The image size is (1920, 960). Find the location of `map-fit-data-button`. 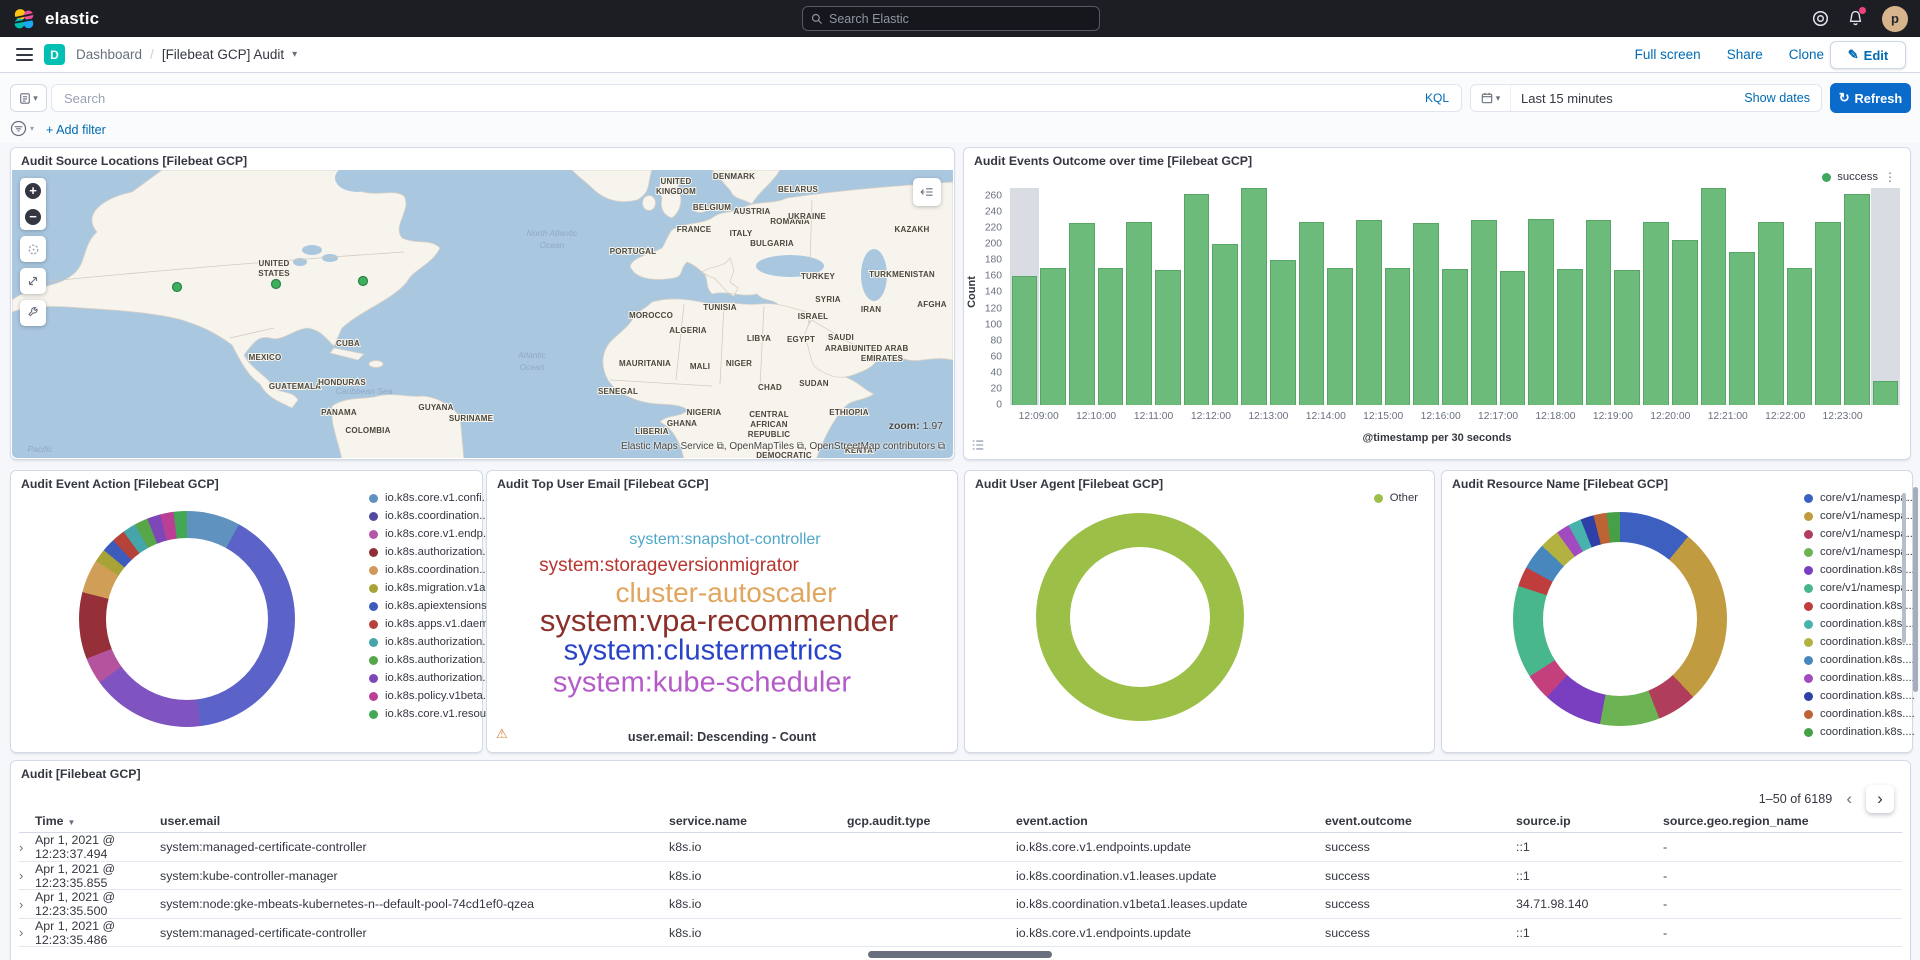

map-fit-data-button is located at coordinates (33, 249).